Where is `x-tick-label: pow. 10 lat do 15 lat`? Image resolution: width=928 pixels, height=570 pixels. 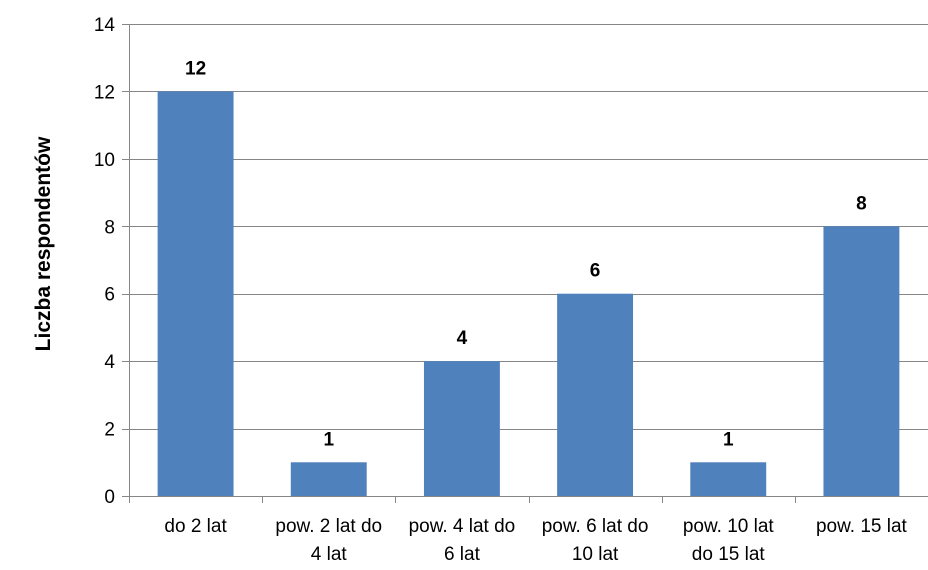 x-tick-label: pow. 10 lat do 15 lat is located at coordinates (729, 540).